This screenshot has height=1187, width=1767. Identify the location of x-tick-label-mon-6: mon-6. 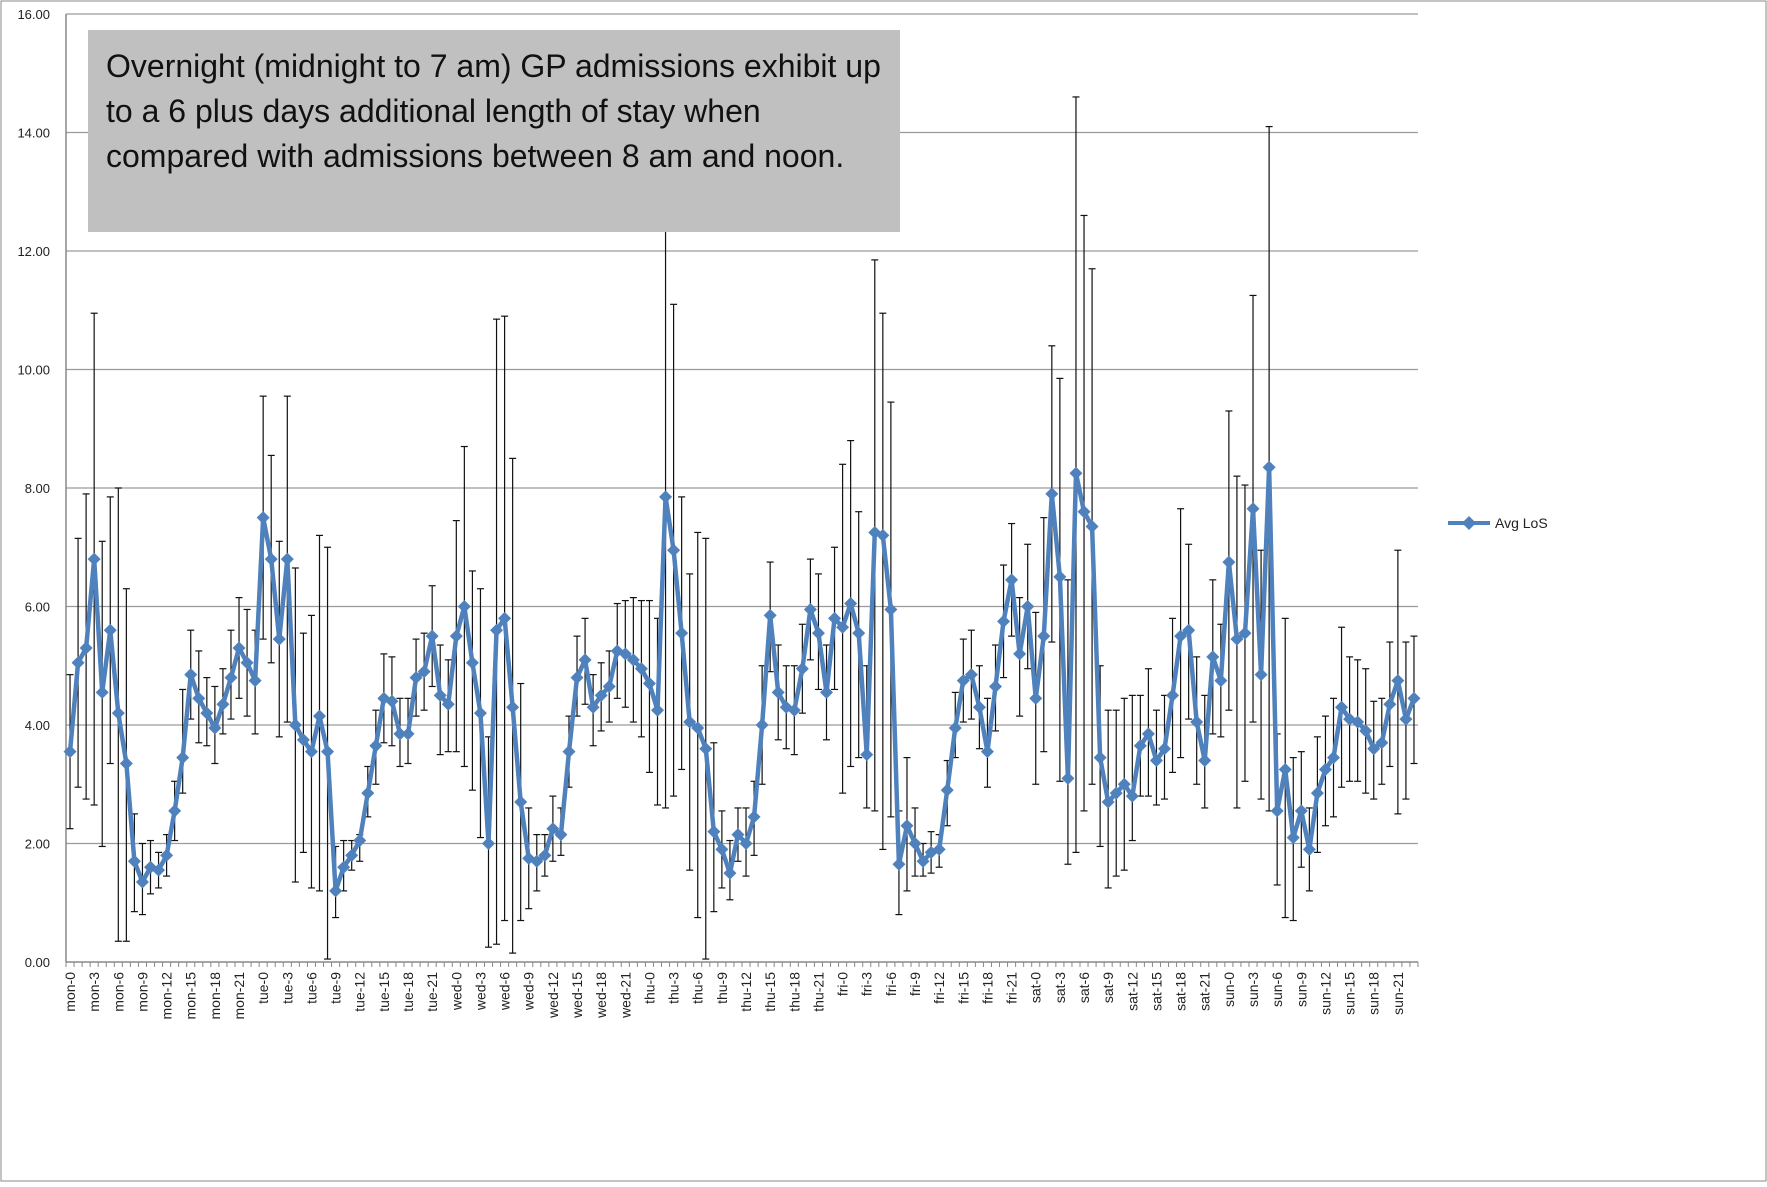
(118, 992).